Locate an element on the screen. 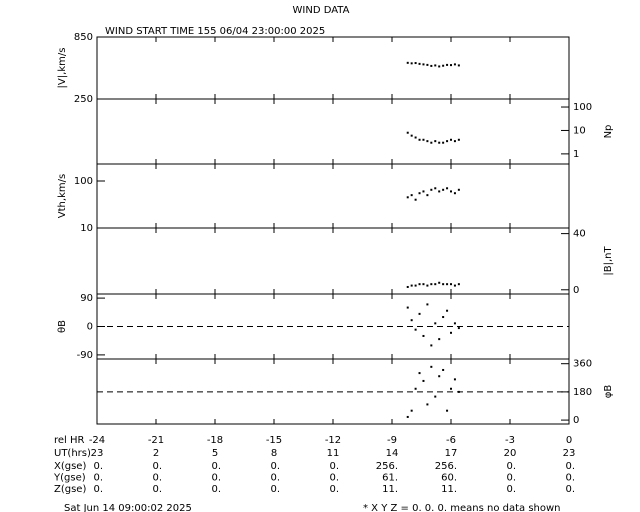  row-label: X(gse) is located at coordinates (70, 466).